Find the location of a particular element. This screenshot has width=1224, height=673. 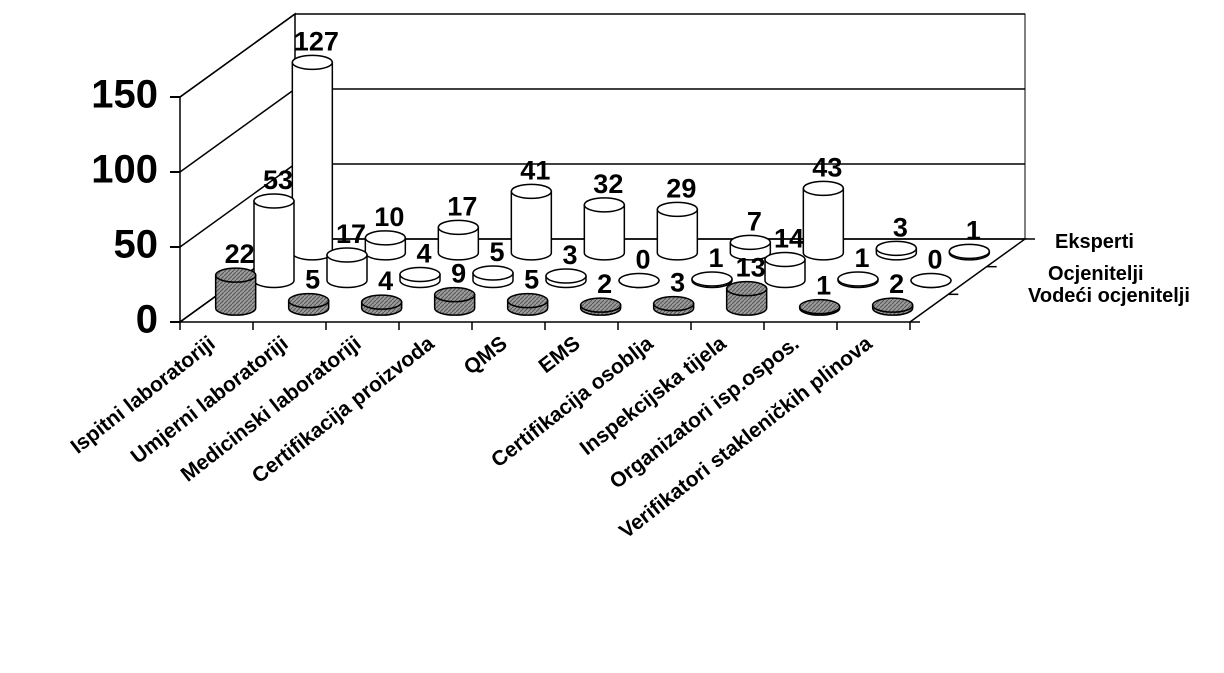

grid-line is located at coordinates (602, 55).